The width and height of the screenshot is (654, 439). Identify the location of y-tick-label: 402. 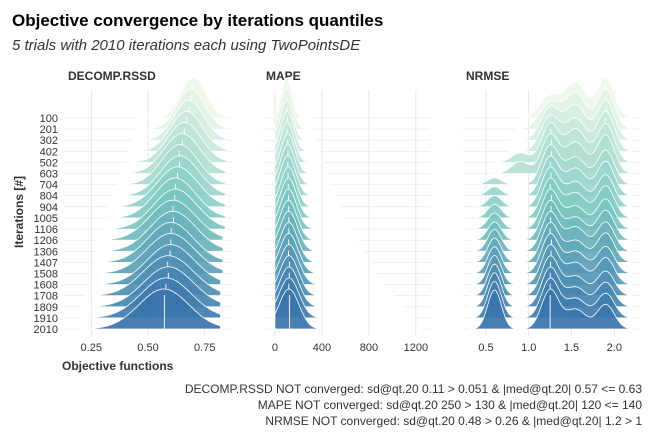
(49, 152).